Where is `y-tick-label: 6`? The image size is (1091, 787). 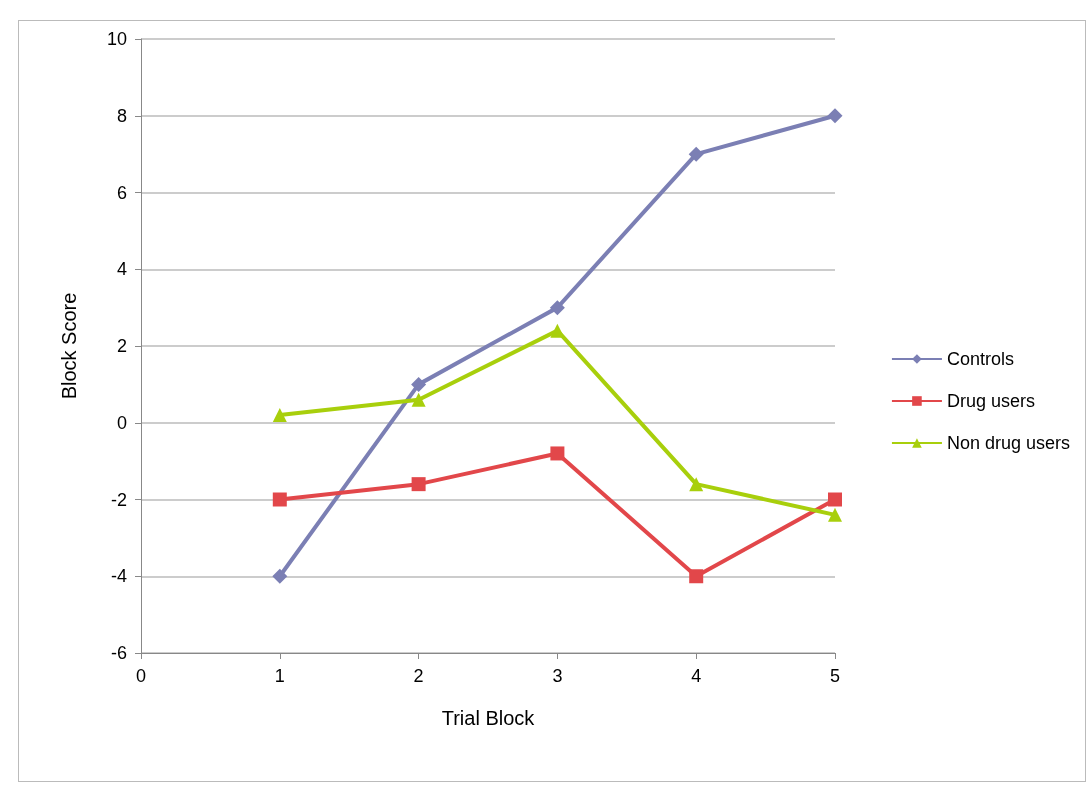
y-tick-label: 6 is located at coordinates (121, 192).